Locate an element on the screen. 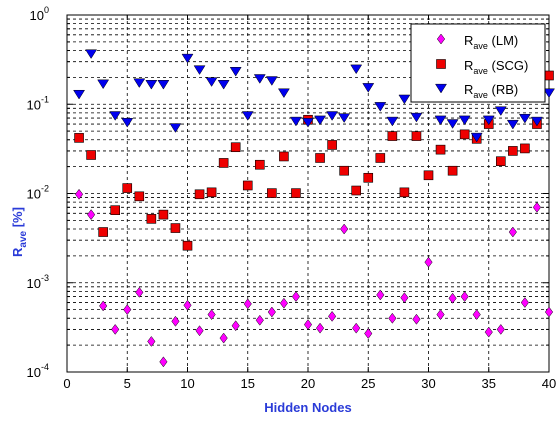  legend-label-tail: (SCG) is located at coordinates (508, 65).